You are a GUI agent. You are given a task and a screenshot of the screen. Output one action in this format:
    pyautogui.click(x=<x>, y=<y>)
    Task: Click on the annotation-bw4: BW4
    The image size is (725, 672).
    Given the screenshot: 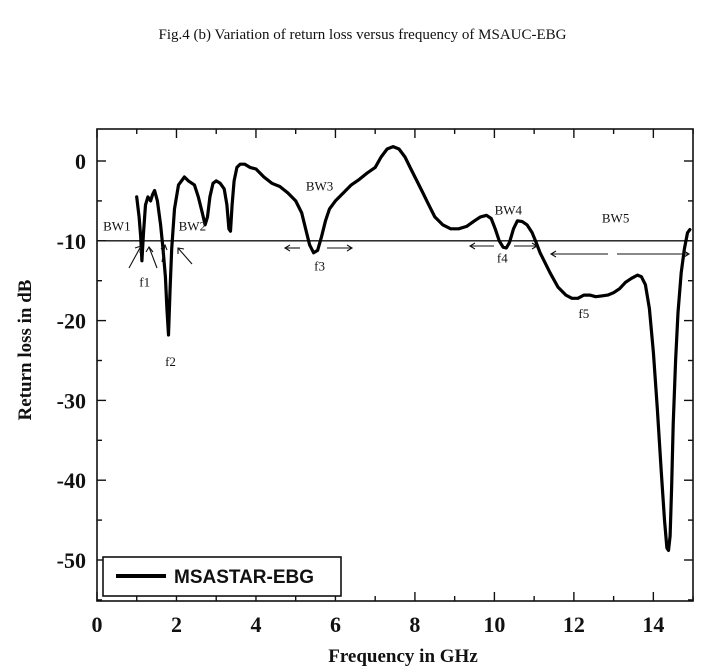 What is the action you would take?
    pyautogui.click(x=509, y=209)
    